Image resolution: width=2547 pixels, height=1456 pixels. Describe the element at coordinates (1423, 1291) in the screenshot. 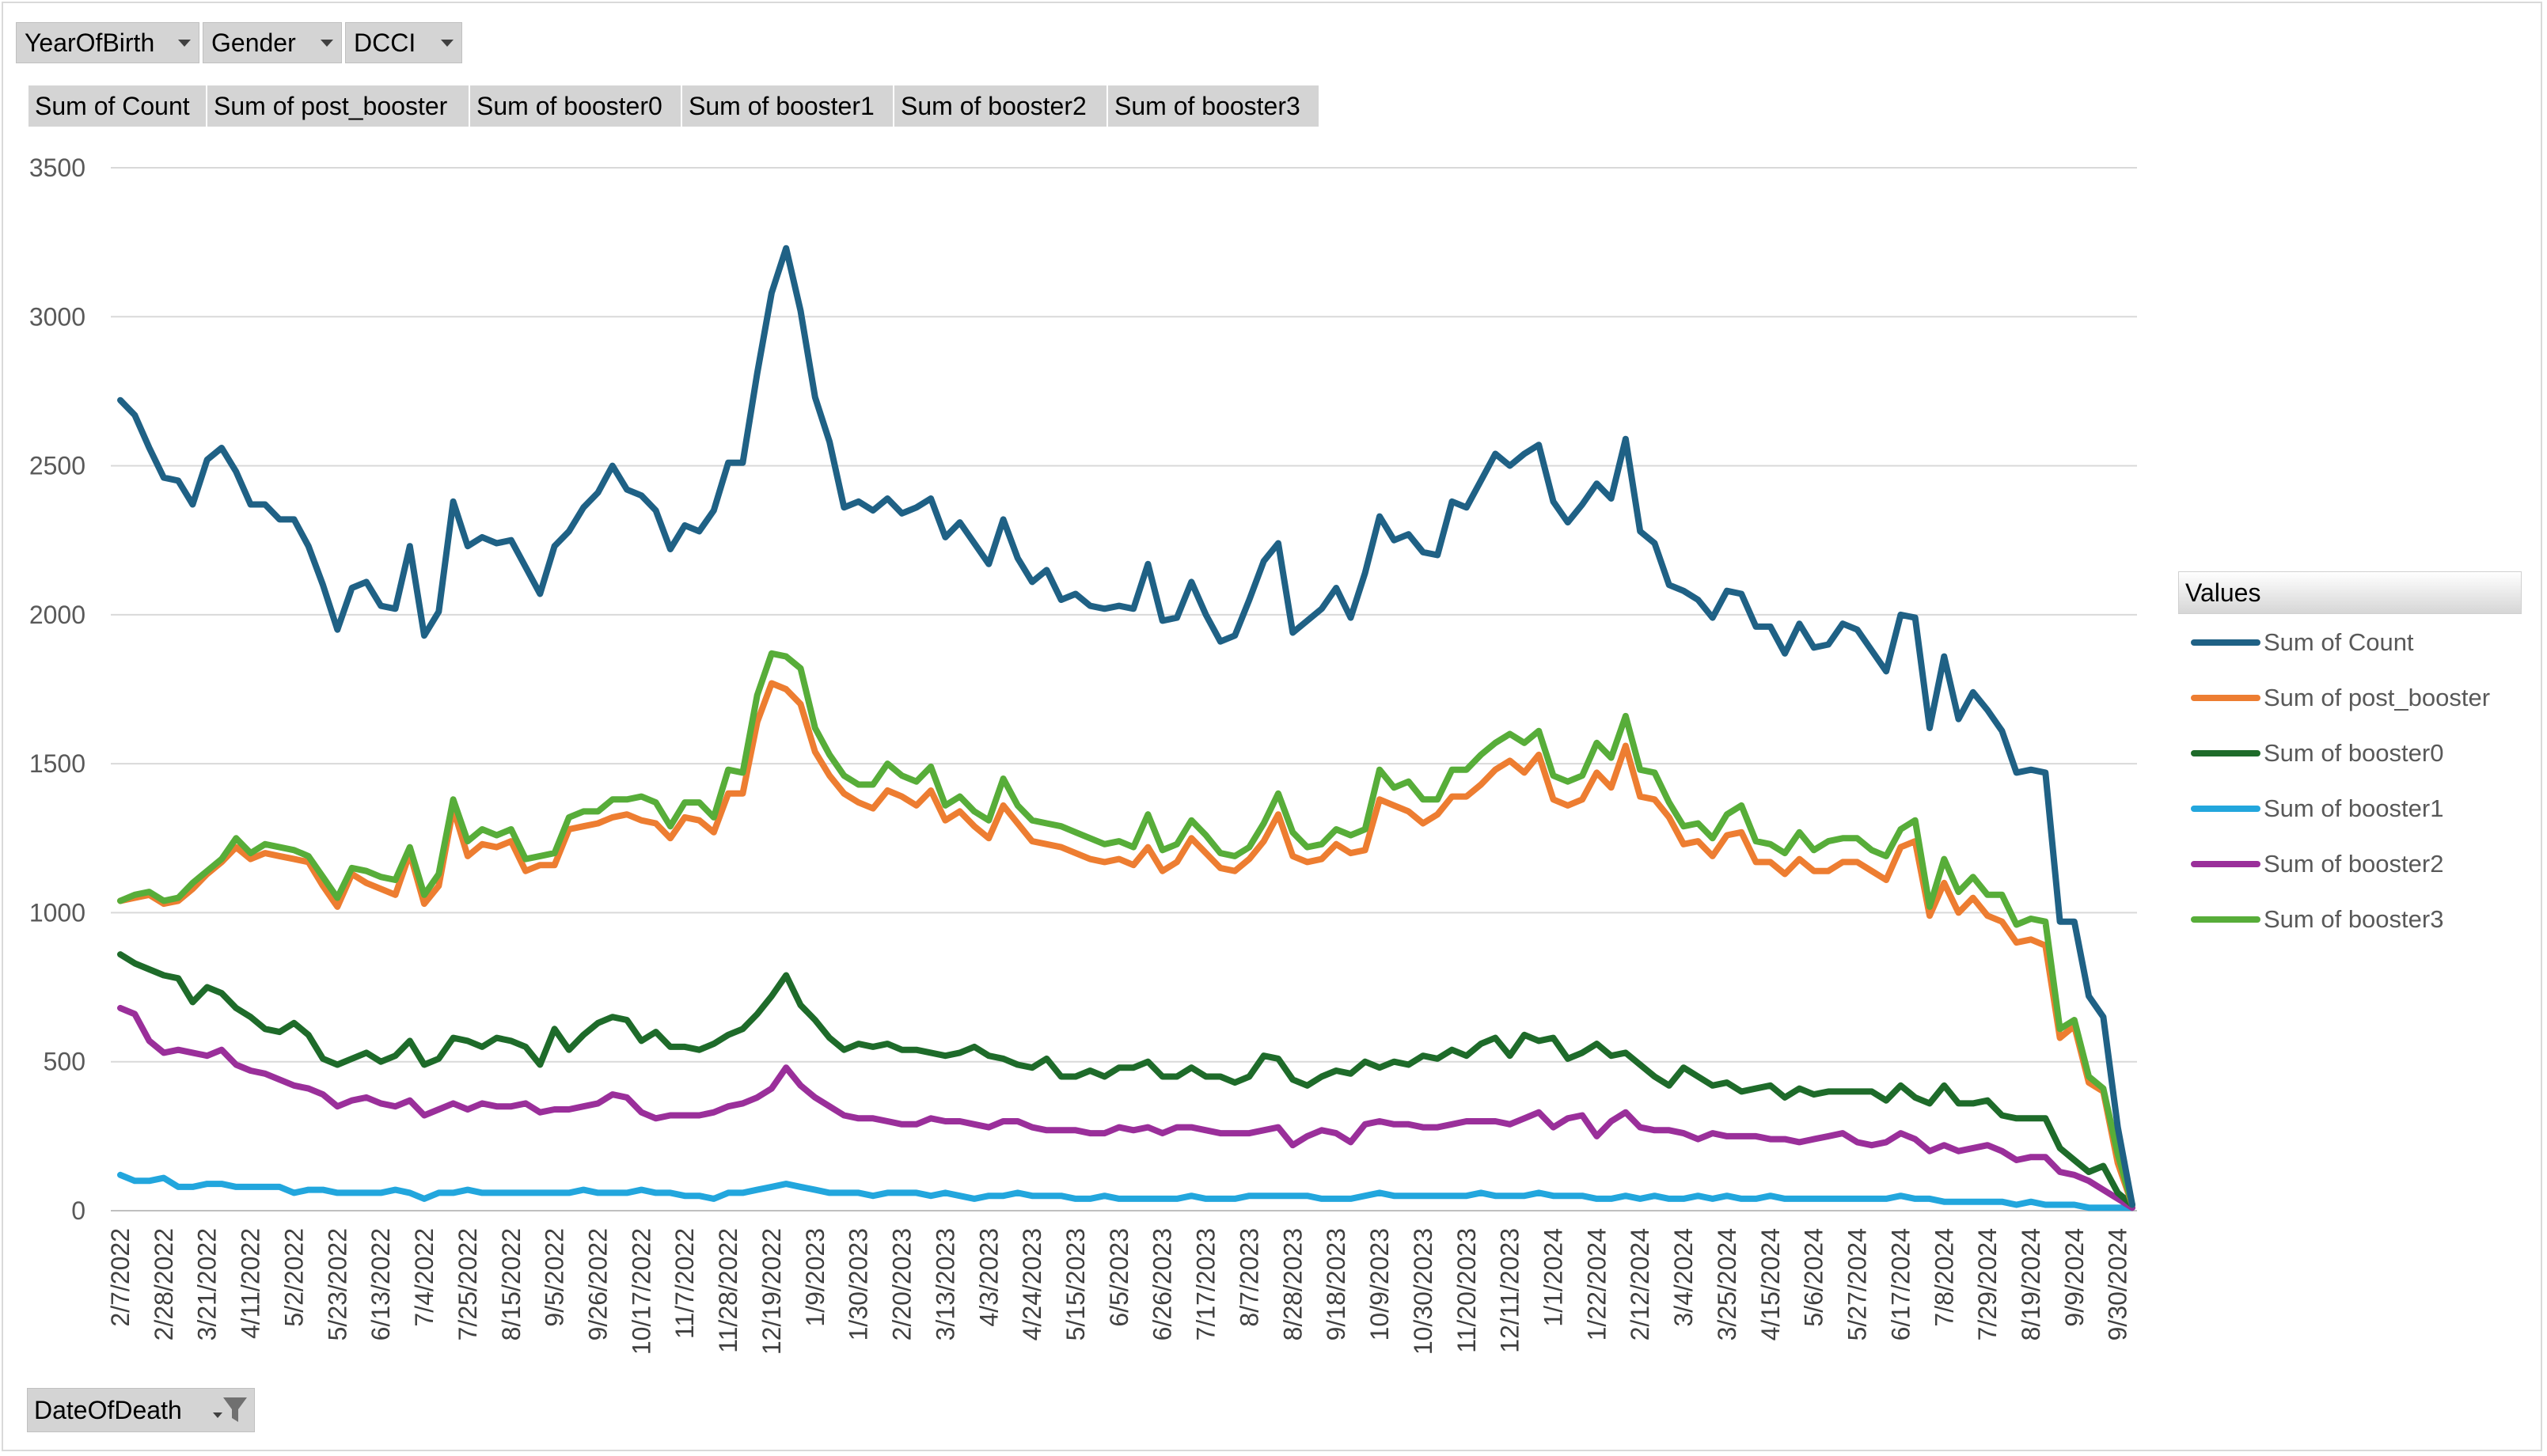

I see `x-tick-label: 10/30/2023` at that location.